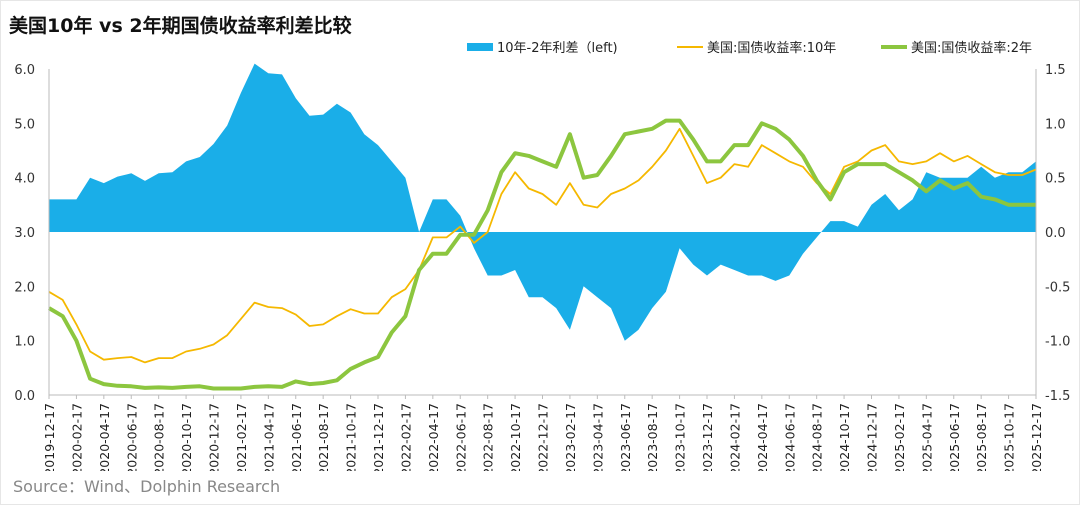 Image resolution: width=1080 pixels, height=505 pixels. Describe the element at coordinates (180, 26) in the screenshot. I see `chart-title: 美国10年 vs 2年期国债收益率利差比较` at that location.